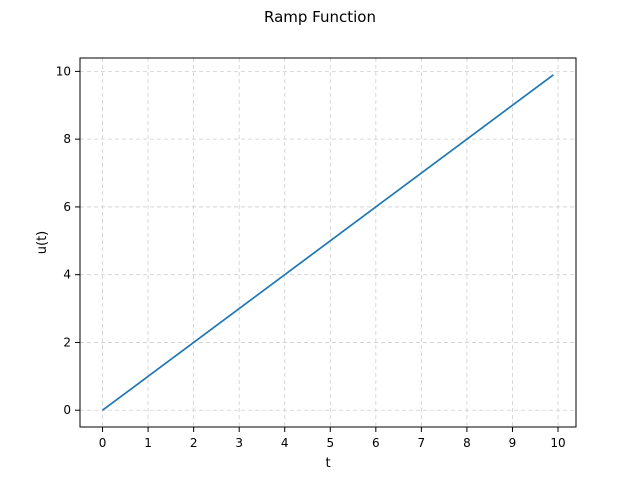 Image resolution: width=640 pixels, height=484 pixels. Describe the element at coordinates (513, 443) in the screenshot. I see `x-tick-label: 9` at that location.